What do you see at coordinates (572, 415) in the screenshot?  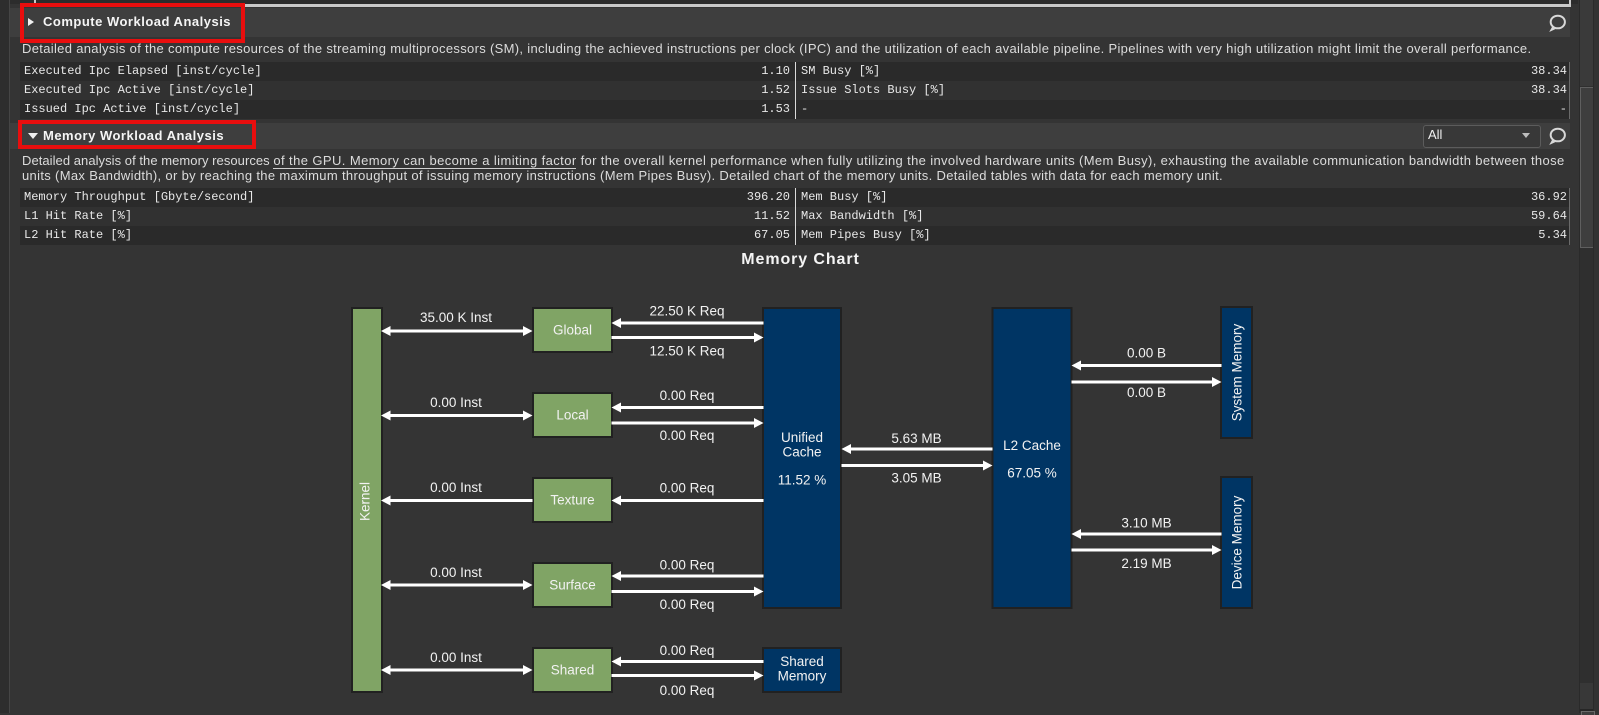 I see `svg-text: Local` at bounding box center [572, 415].